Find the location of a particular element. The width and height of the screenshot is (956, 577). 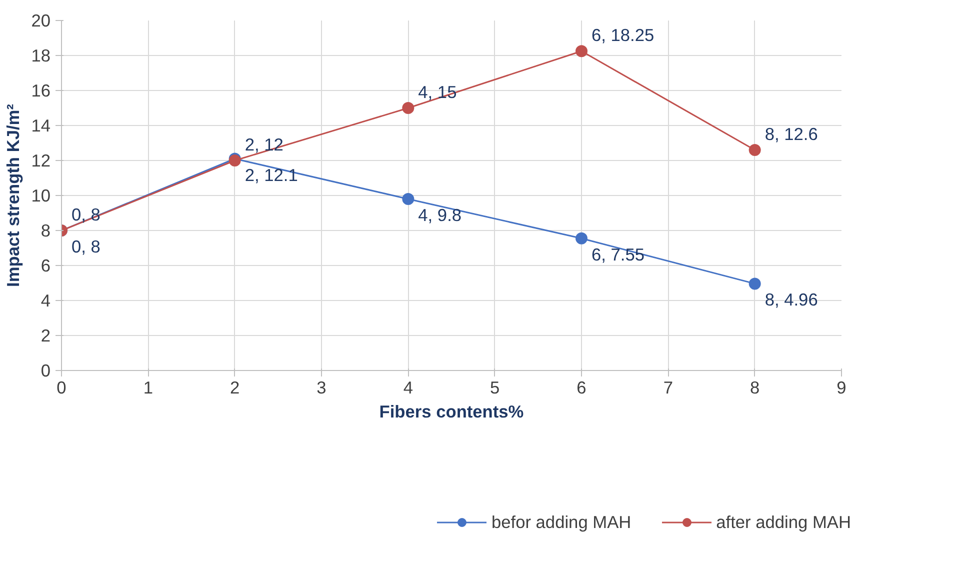

y-tick-label: 16 is located at coordinates (41, 90).